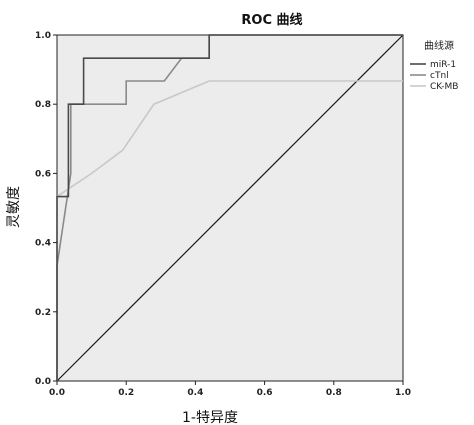 This screenshot has height=425, width=474. I want to click on y-tick-label: 0.0, so click(43, 382).